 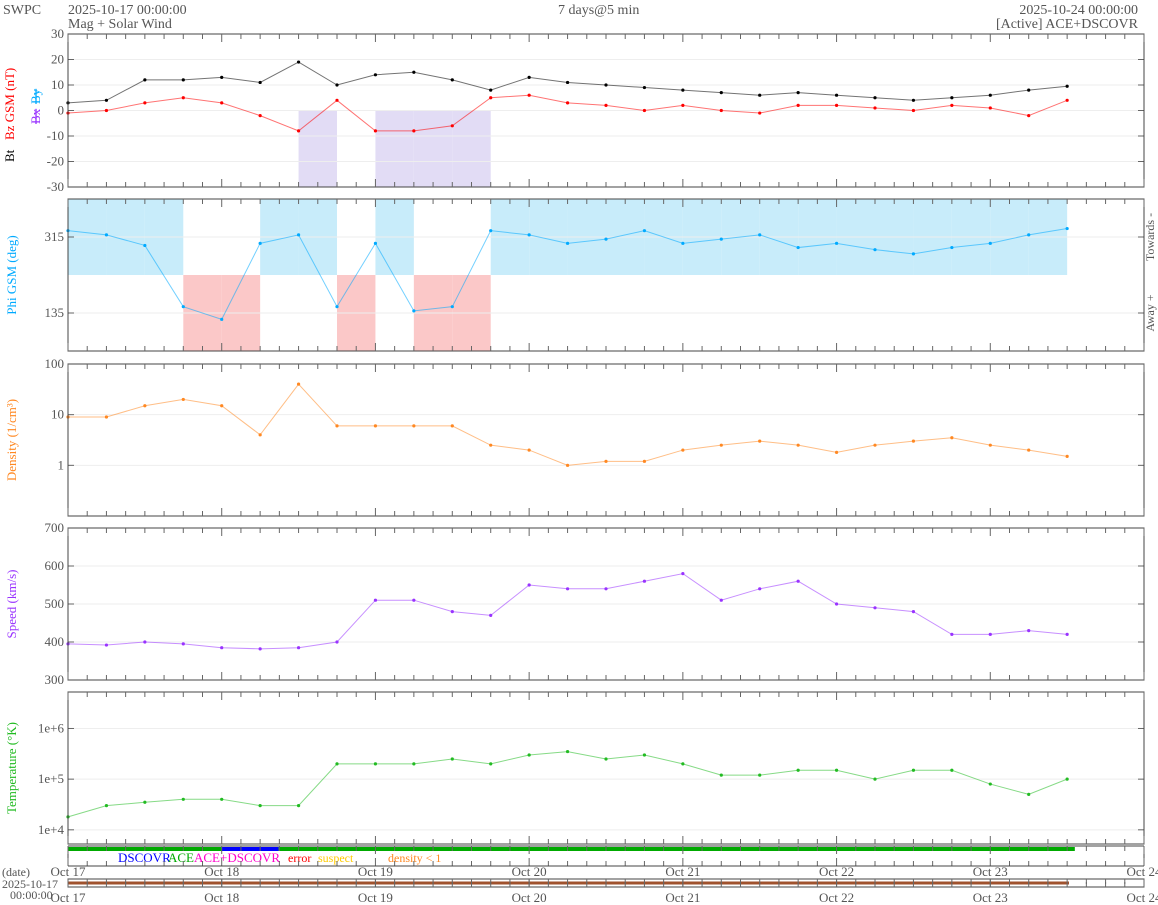 What do you see at coordinates (250, 849) in the screenshot?
I see `source-segment-dscovr` at bounding box center [250, 849].